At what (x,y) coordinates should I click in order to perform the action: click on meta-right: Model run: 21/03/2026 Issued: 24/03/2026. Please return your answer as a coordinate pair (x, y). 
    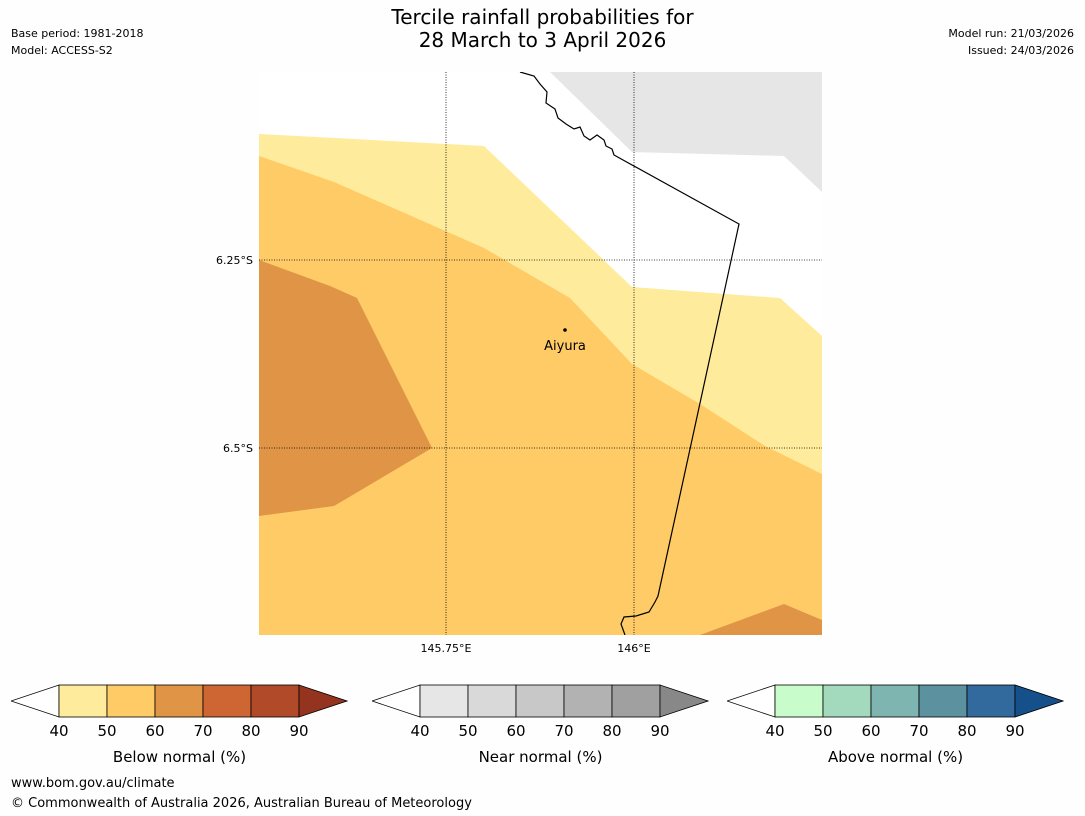
    Looking at the image, I should click on (1011, 42).